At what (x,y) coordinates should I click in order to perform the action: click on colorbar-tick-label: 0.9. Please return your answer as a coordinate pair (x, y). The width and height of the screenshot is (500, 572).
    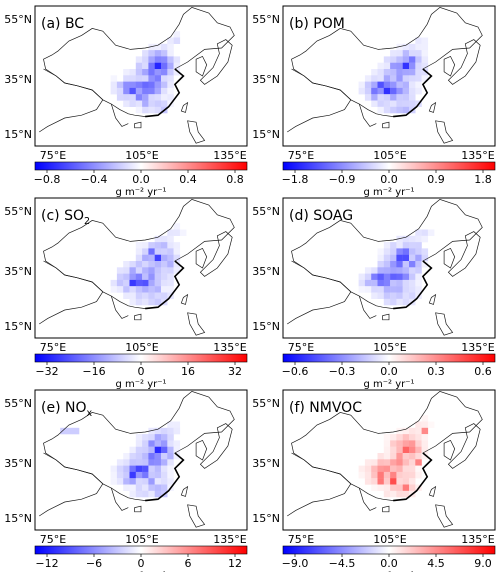
    Looking at the image, I should click on (436, 179).